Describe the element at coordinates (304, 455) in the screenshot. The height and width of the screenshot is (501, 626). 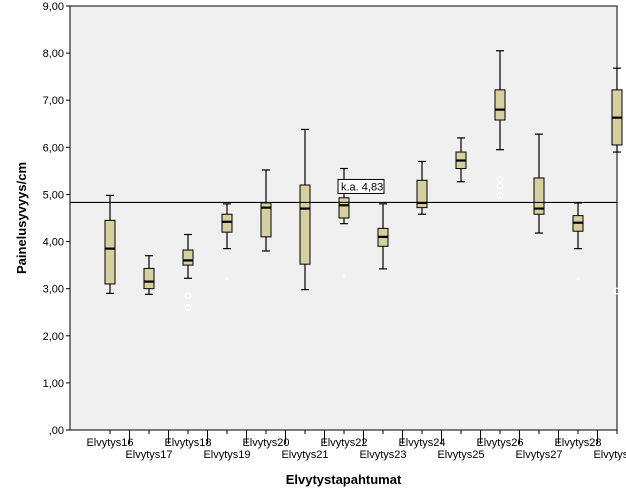
I see `x-category-label: Elvytys21` at that location.